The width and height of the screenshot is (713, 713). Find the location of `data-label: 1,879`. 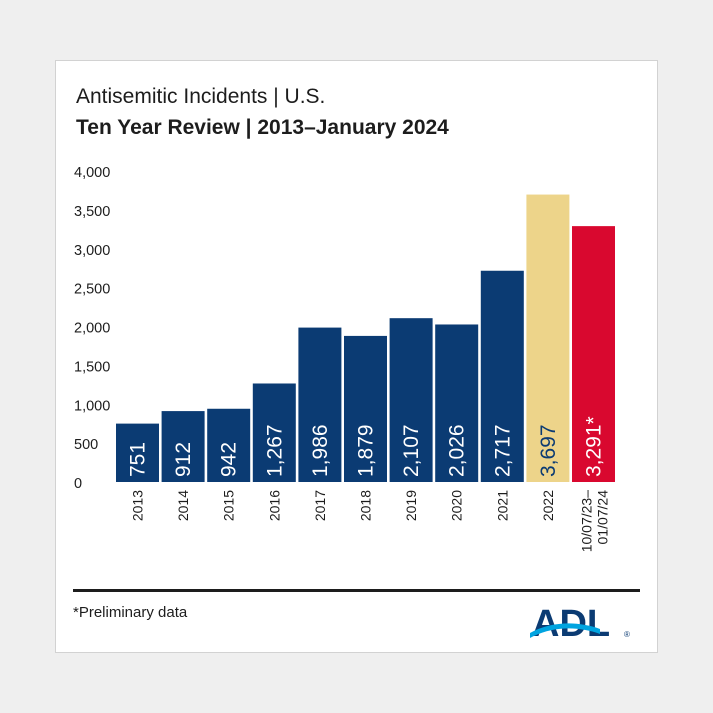

data-label: 1,879 is located at coordinates (366, 450).